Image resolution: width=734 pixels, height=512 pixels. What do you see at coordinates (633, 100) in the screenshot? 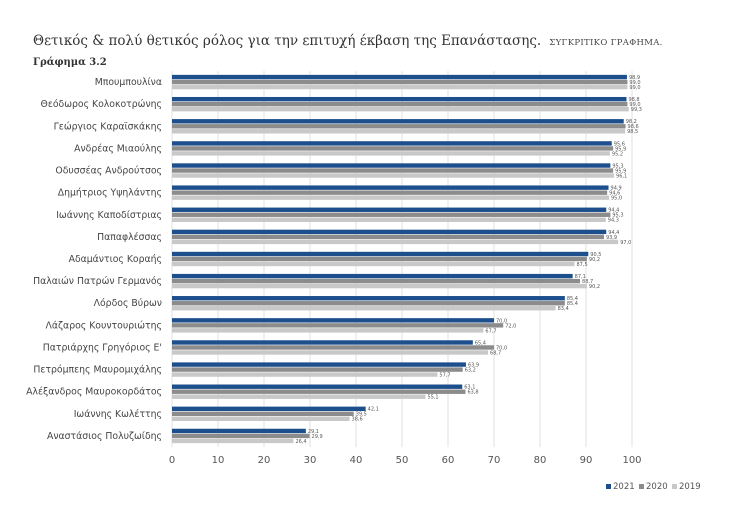
I see `value-label-2021: 98,8` at bounding box center [633, 100].